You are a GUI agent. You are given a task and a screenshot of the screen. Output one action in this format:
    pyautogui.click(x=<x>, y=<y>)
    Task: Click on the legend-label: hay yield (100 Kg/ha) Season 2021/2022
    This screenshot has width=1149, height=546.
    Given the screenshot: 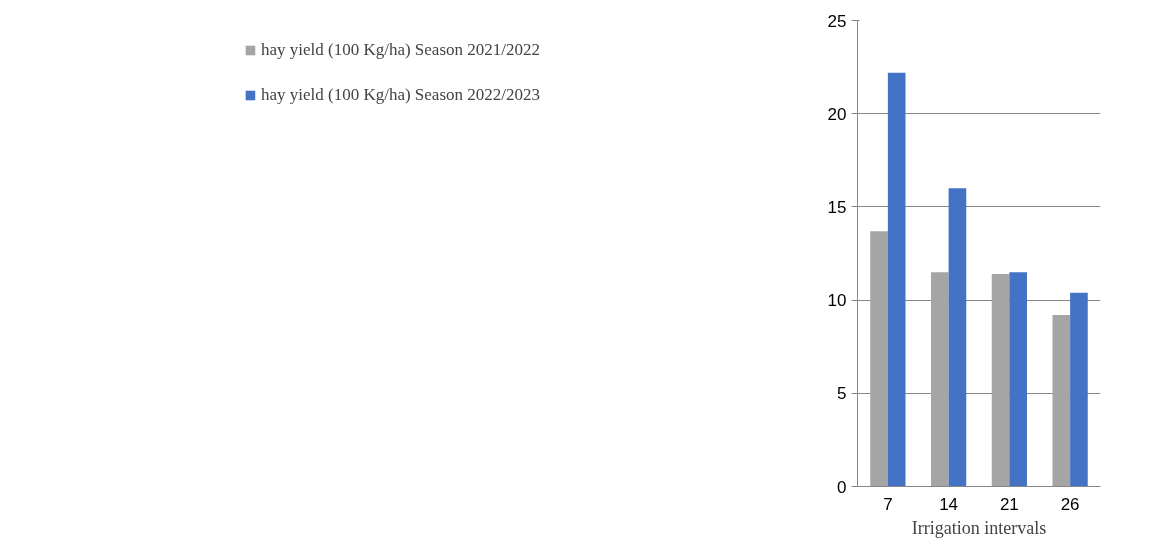 What is the action you would take?
    pyautogui.click(x=400, y=50)
    